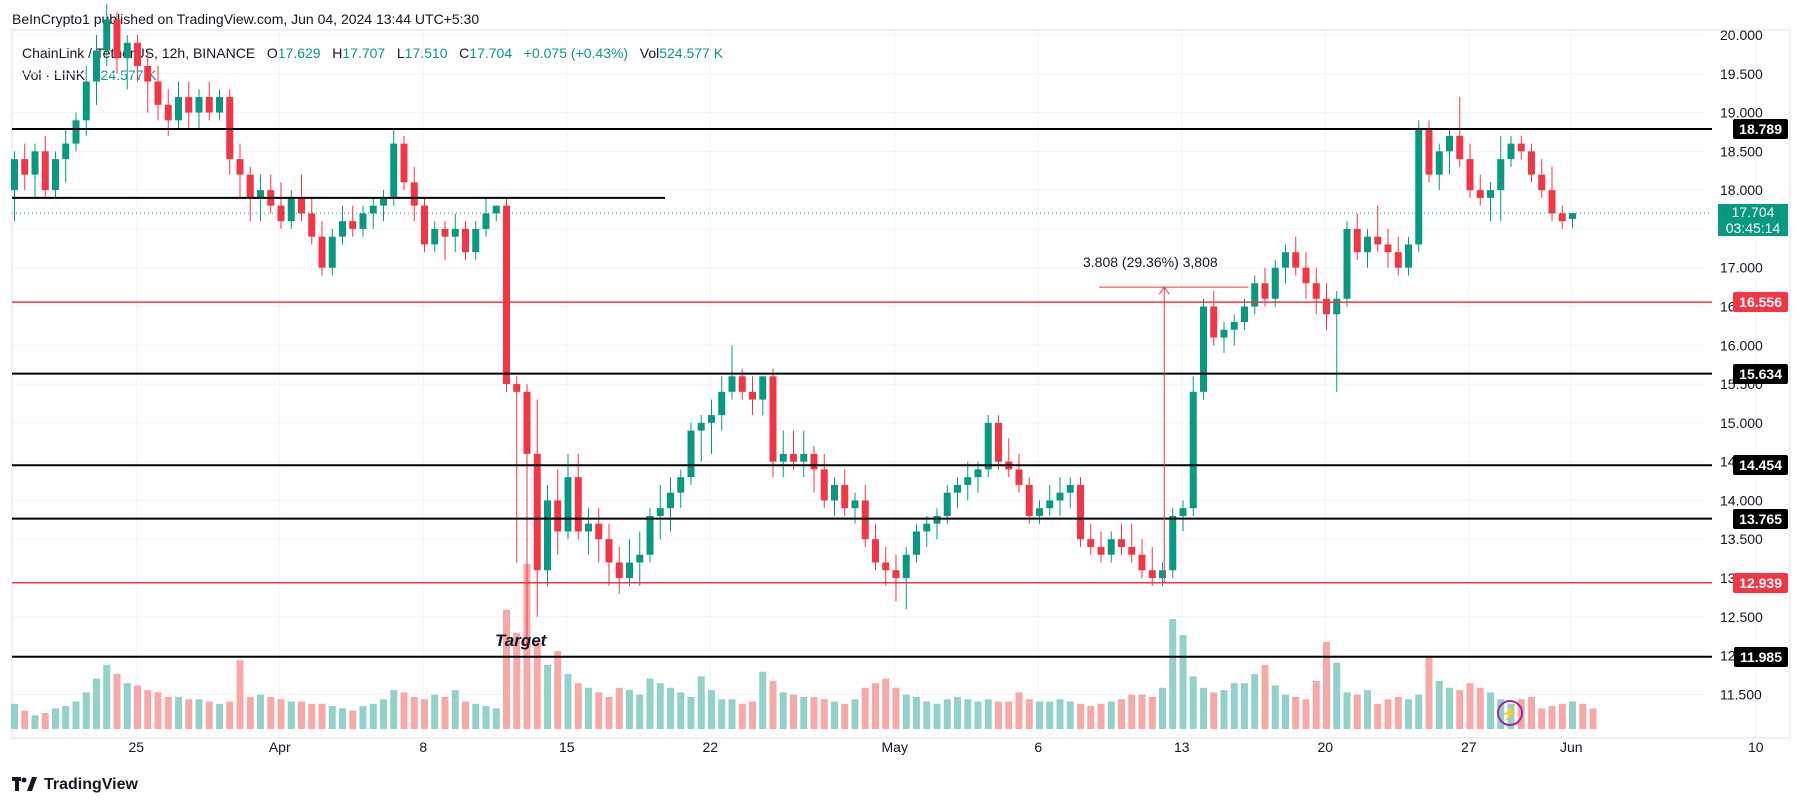 The width and height of the screenshot is (1805, 808). Describe the element at coordinates (91, 784) in the screenshot. I see `tradingview-brand-text: TradingView` at that location.